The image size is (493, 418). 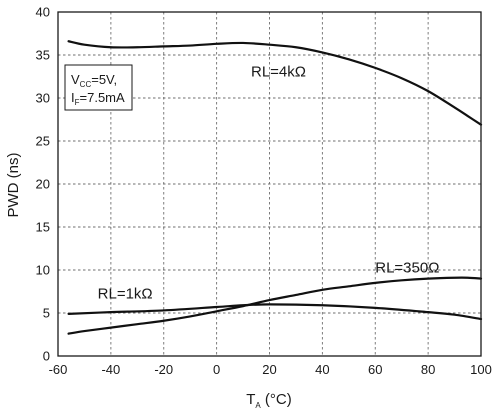 I want to click on series-line-rl-350ohm, so click(x=275, y=305).